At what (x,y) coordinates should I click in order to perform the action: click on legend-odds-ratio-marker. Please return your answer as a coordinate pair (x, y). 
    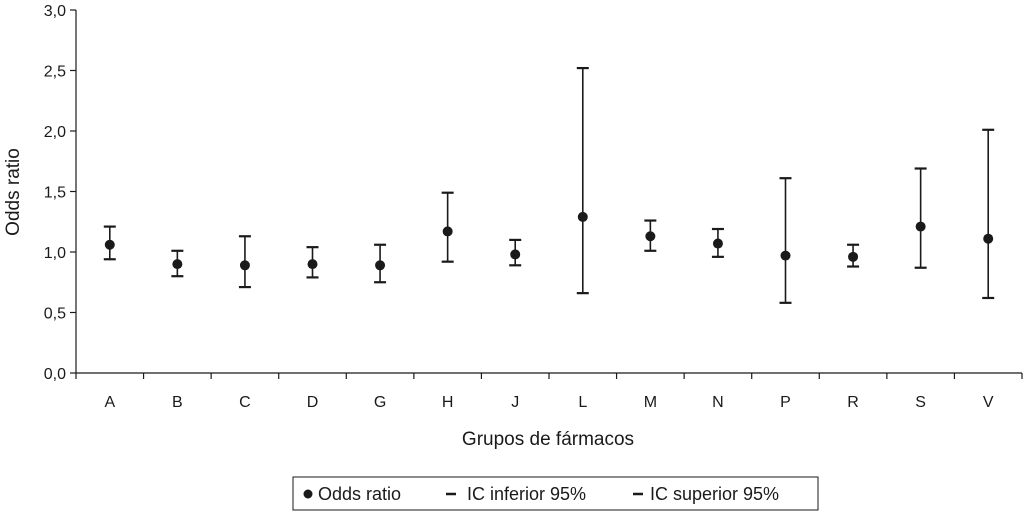
    Looking at the image, I should click on (308, 494).